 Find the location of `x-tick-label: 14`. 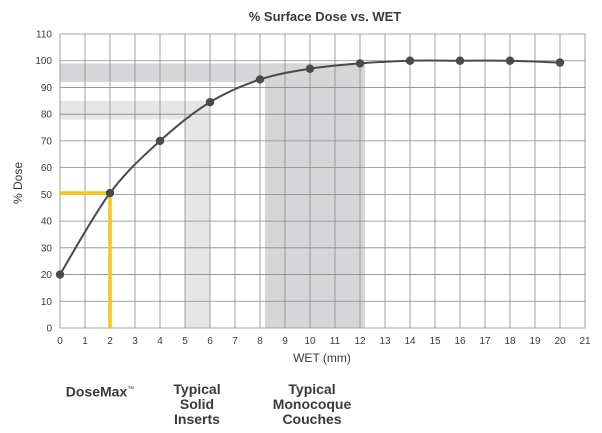

x-tick-label: 14 is located at coordinates (410, 341).